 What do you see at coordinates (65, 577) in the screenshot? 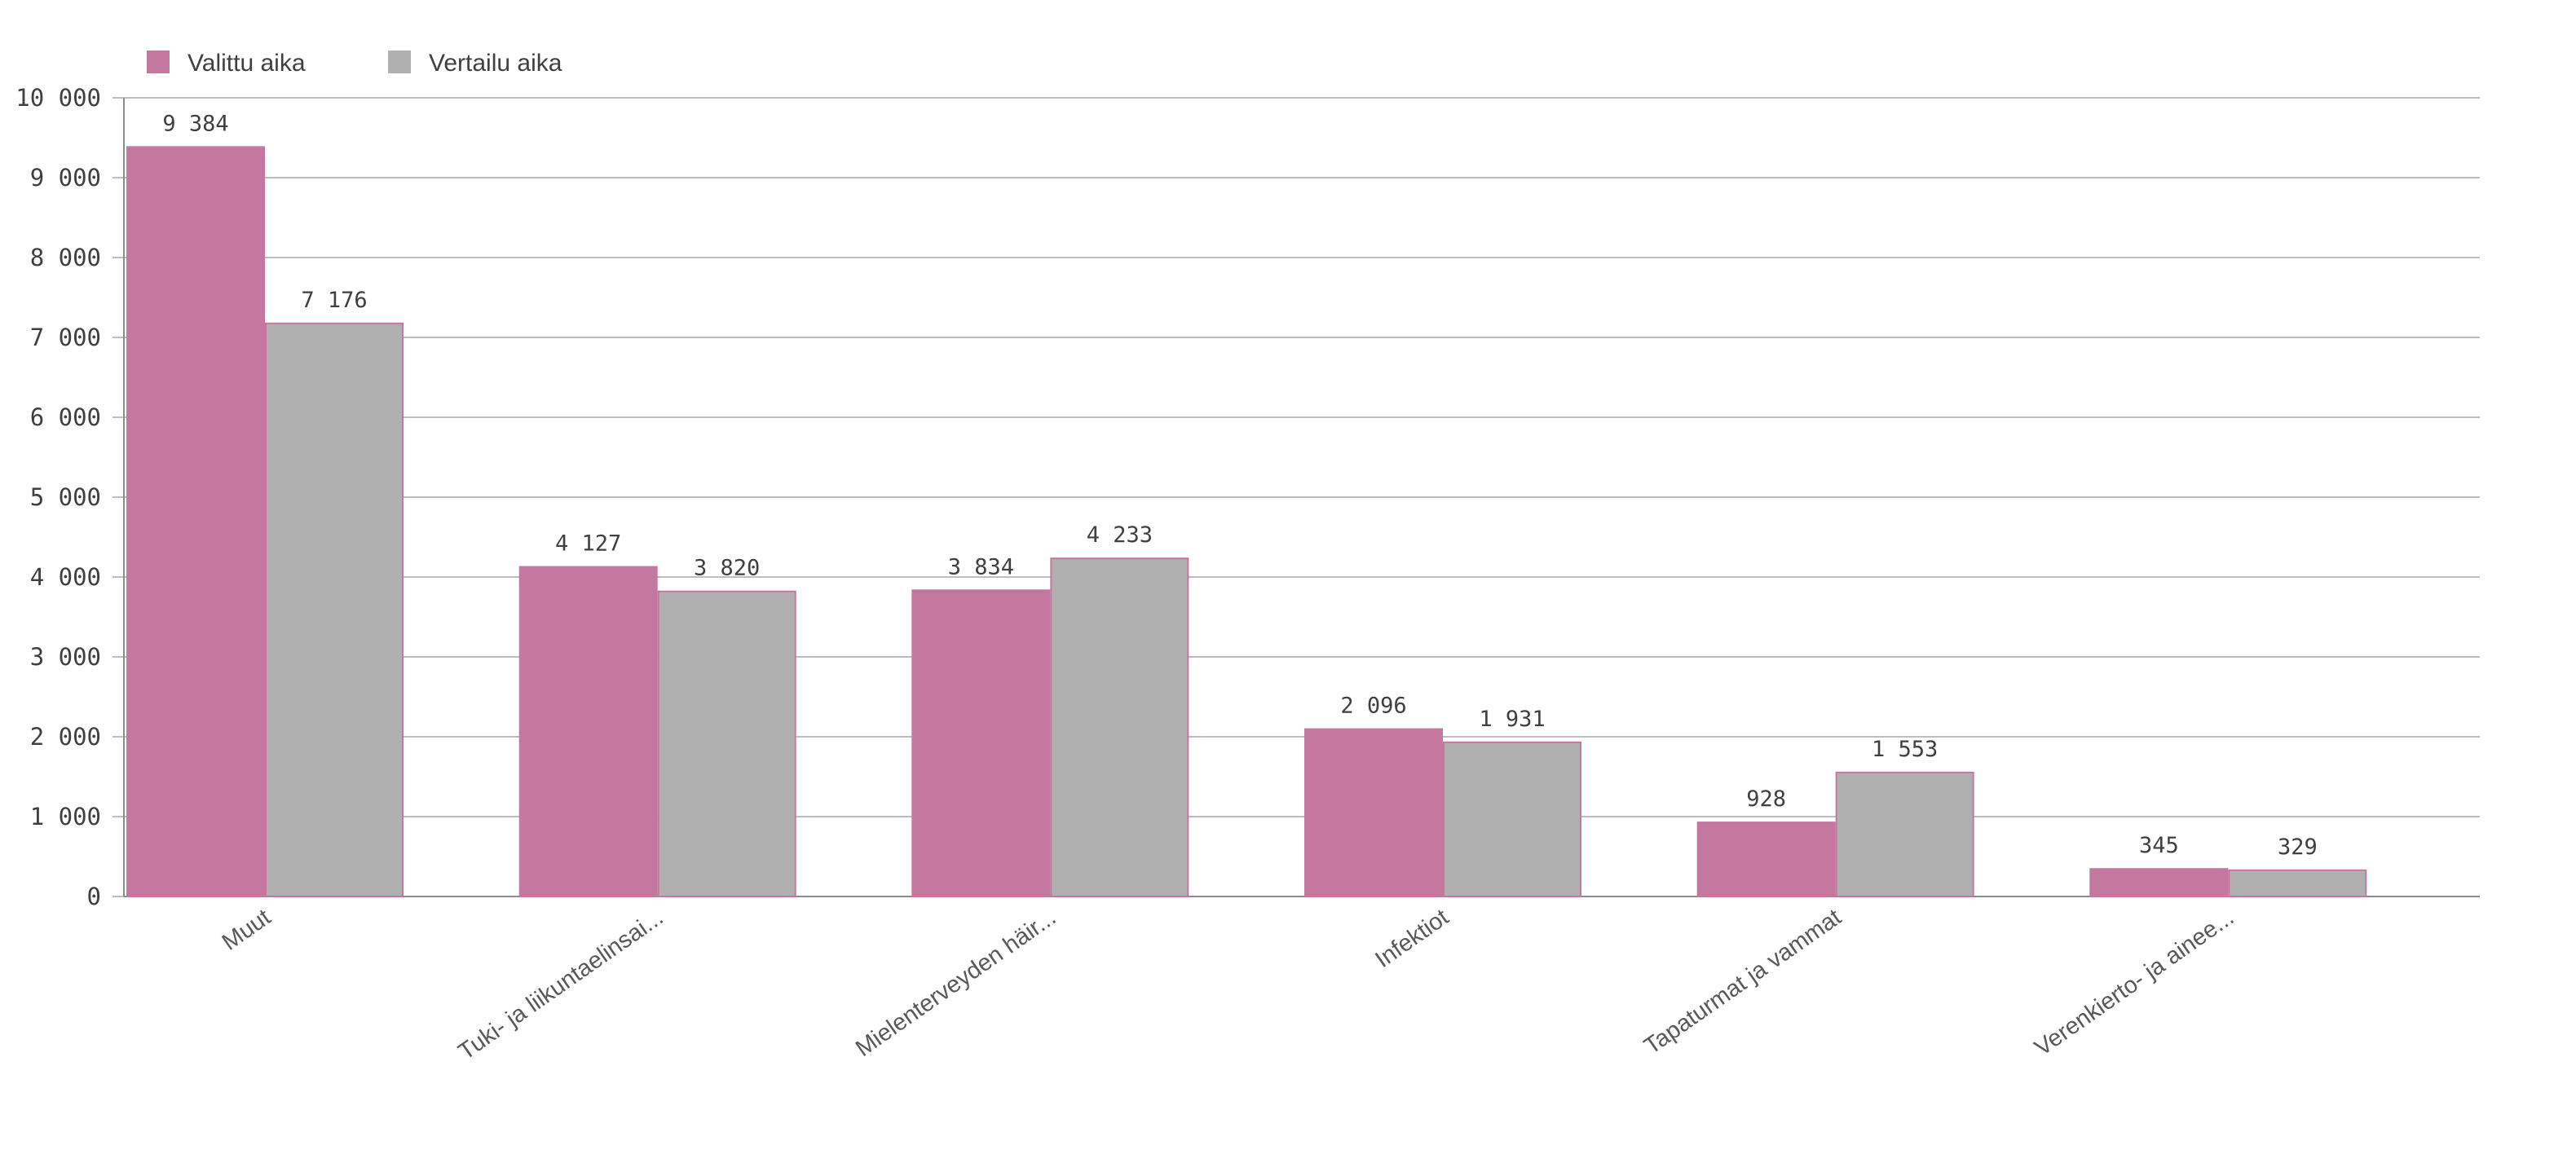
I see `y-tick-label: 4 000` at bounding box center [65, 577].